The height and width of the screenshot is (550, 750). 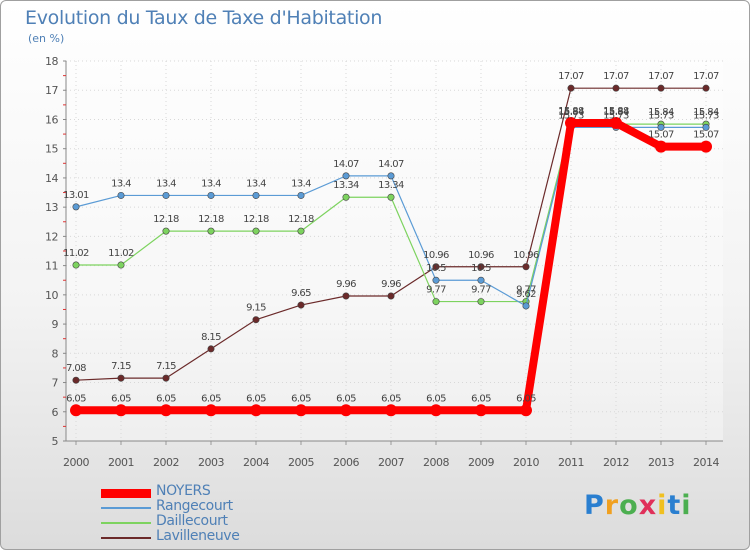 What do you see at coordinates (55, 441) in the screenshot?
I see `y-tick-label: 5` at bounding box center [55, 441].